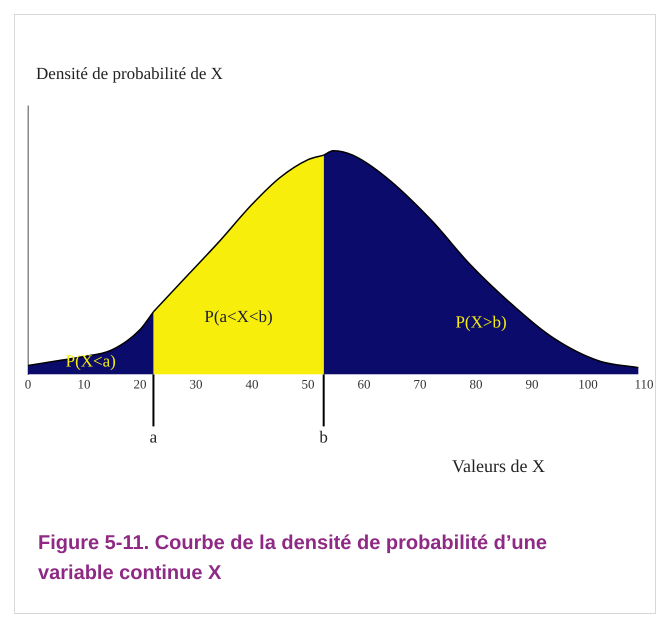 The image size is (668, 628). Describe the element at coordinates (129, 74) in the screenshot. I see `y-axis-title: Densité de probabilité de X` at that location.